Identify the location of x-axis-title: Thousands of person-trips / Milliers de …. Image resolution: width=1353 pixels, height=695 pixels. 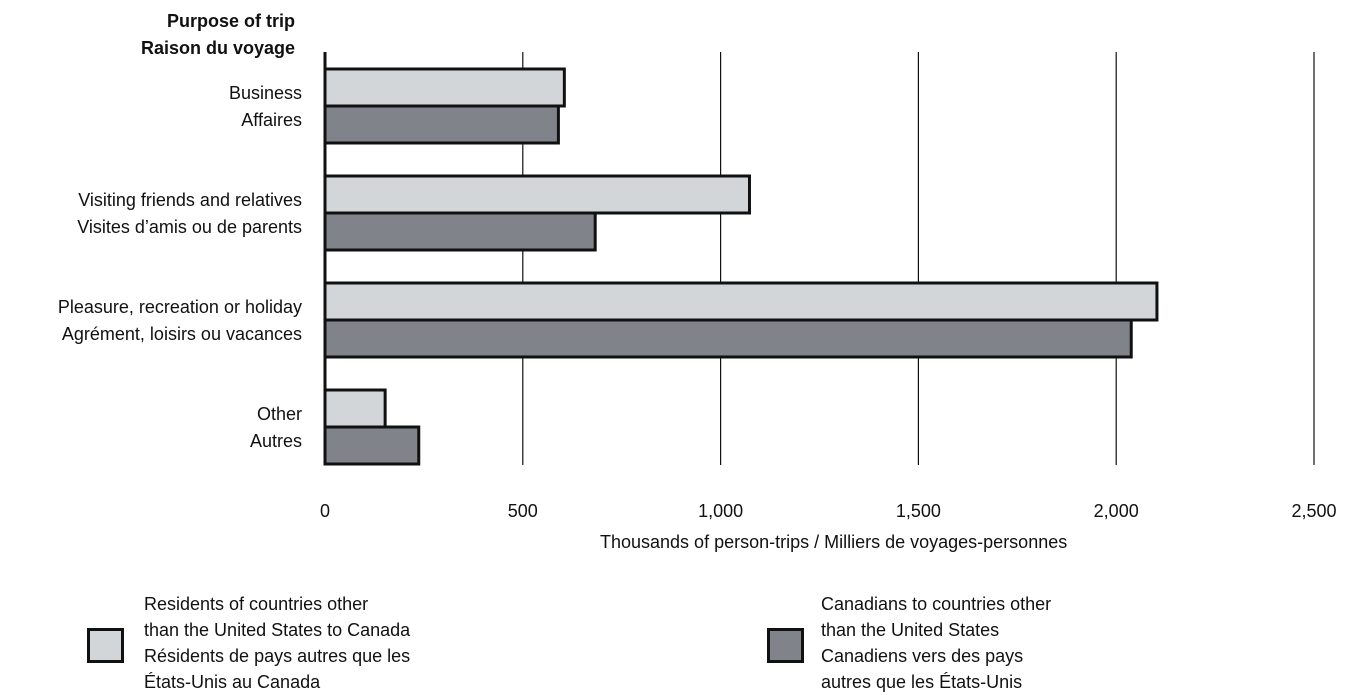
(834, 542).